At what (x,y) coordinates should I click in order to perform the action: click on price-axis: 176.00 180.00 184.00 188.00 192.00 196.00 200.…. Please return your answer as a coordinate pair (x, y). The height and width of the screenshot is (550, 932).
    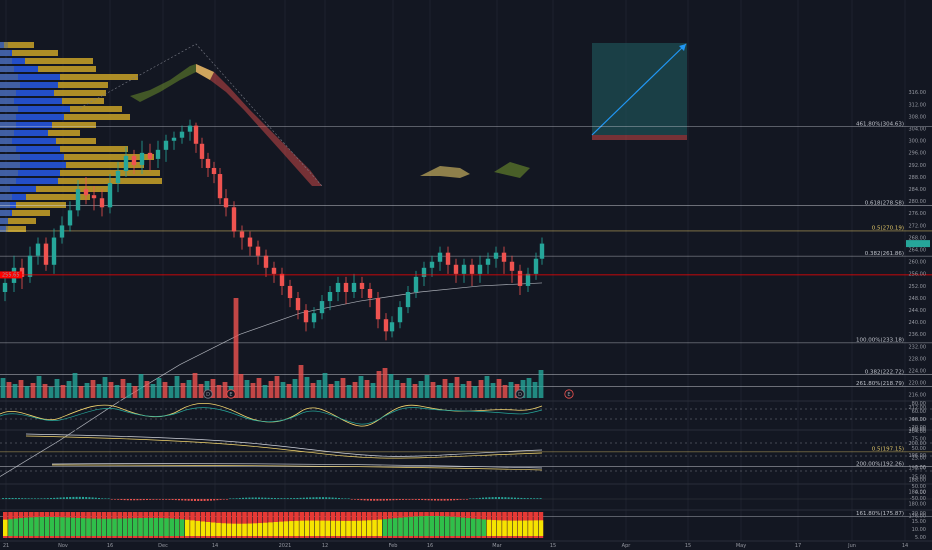
    Looking at the image, I should click on (918, 305).